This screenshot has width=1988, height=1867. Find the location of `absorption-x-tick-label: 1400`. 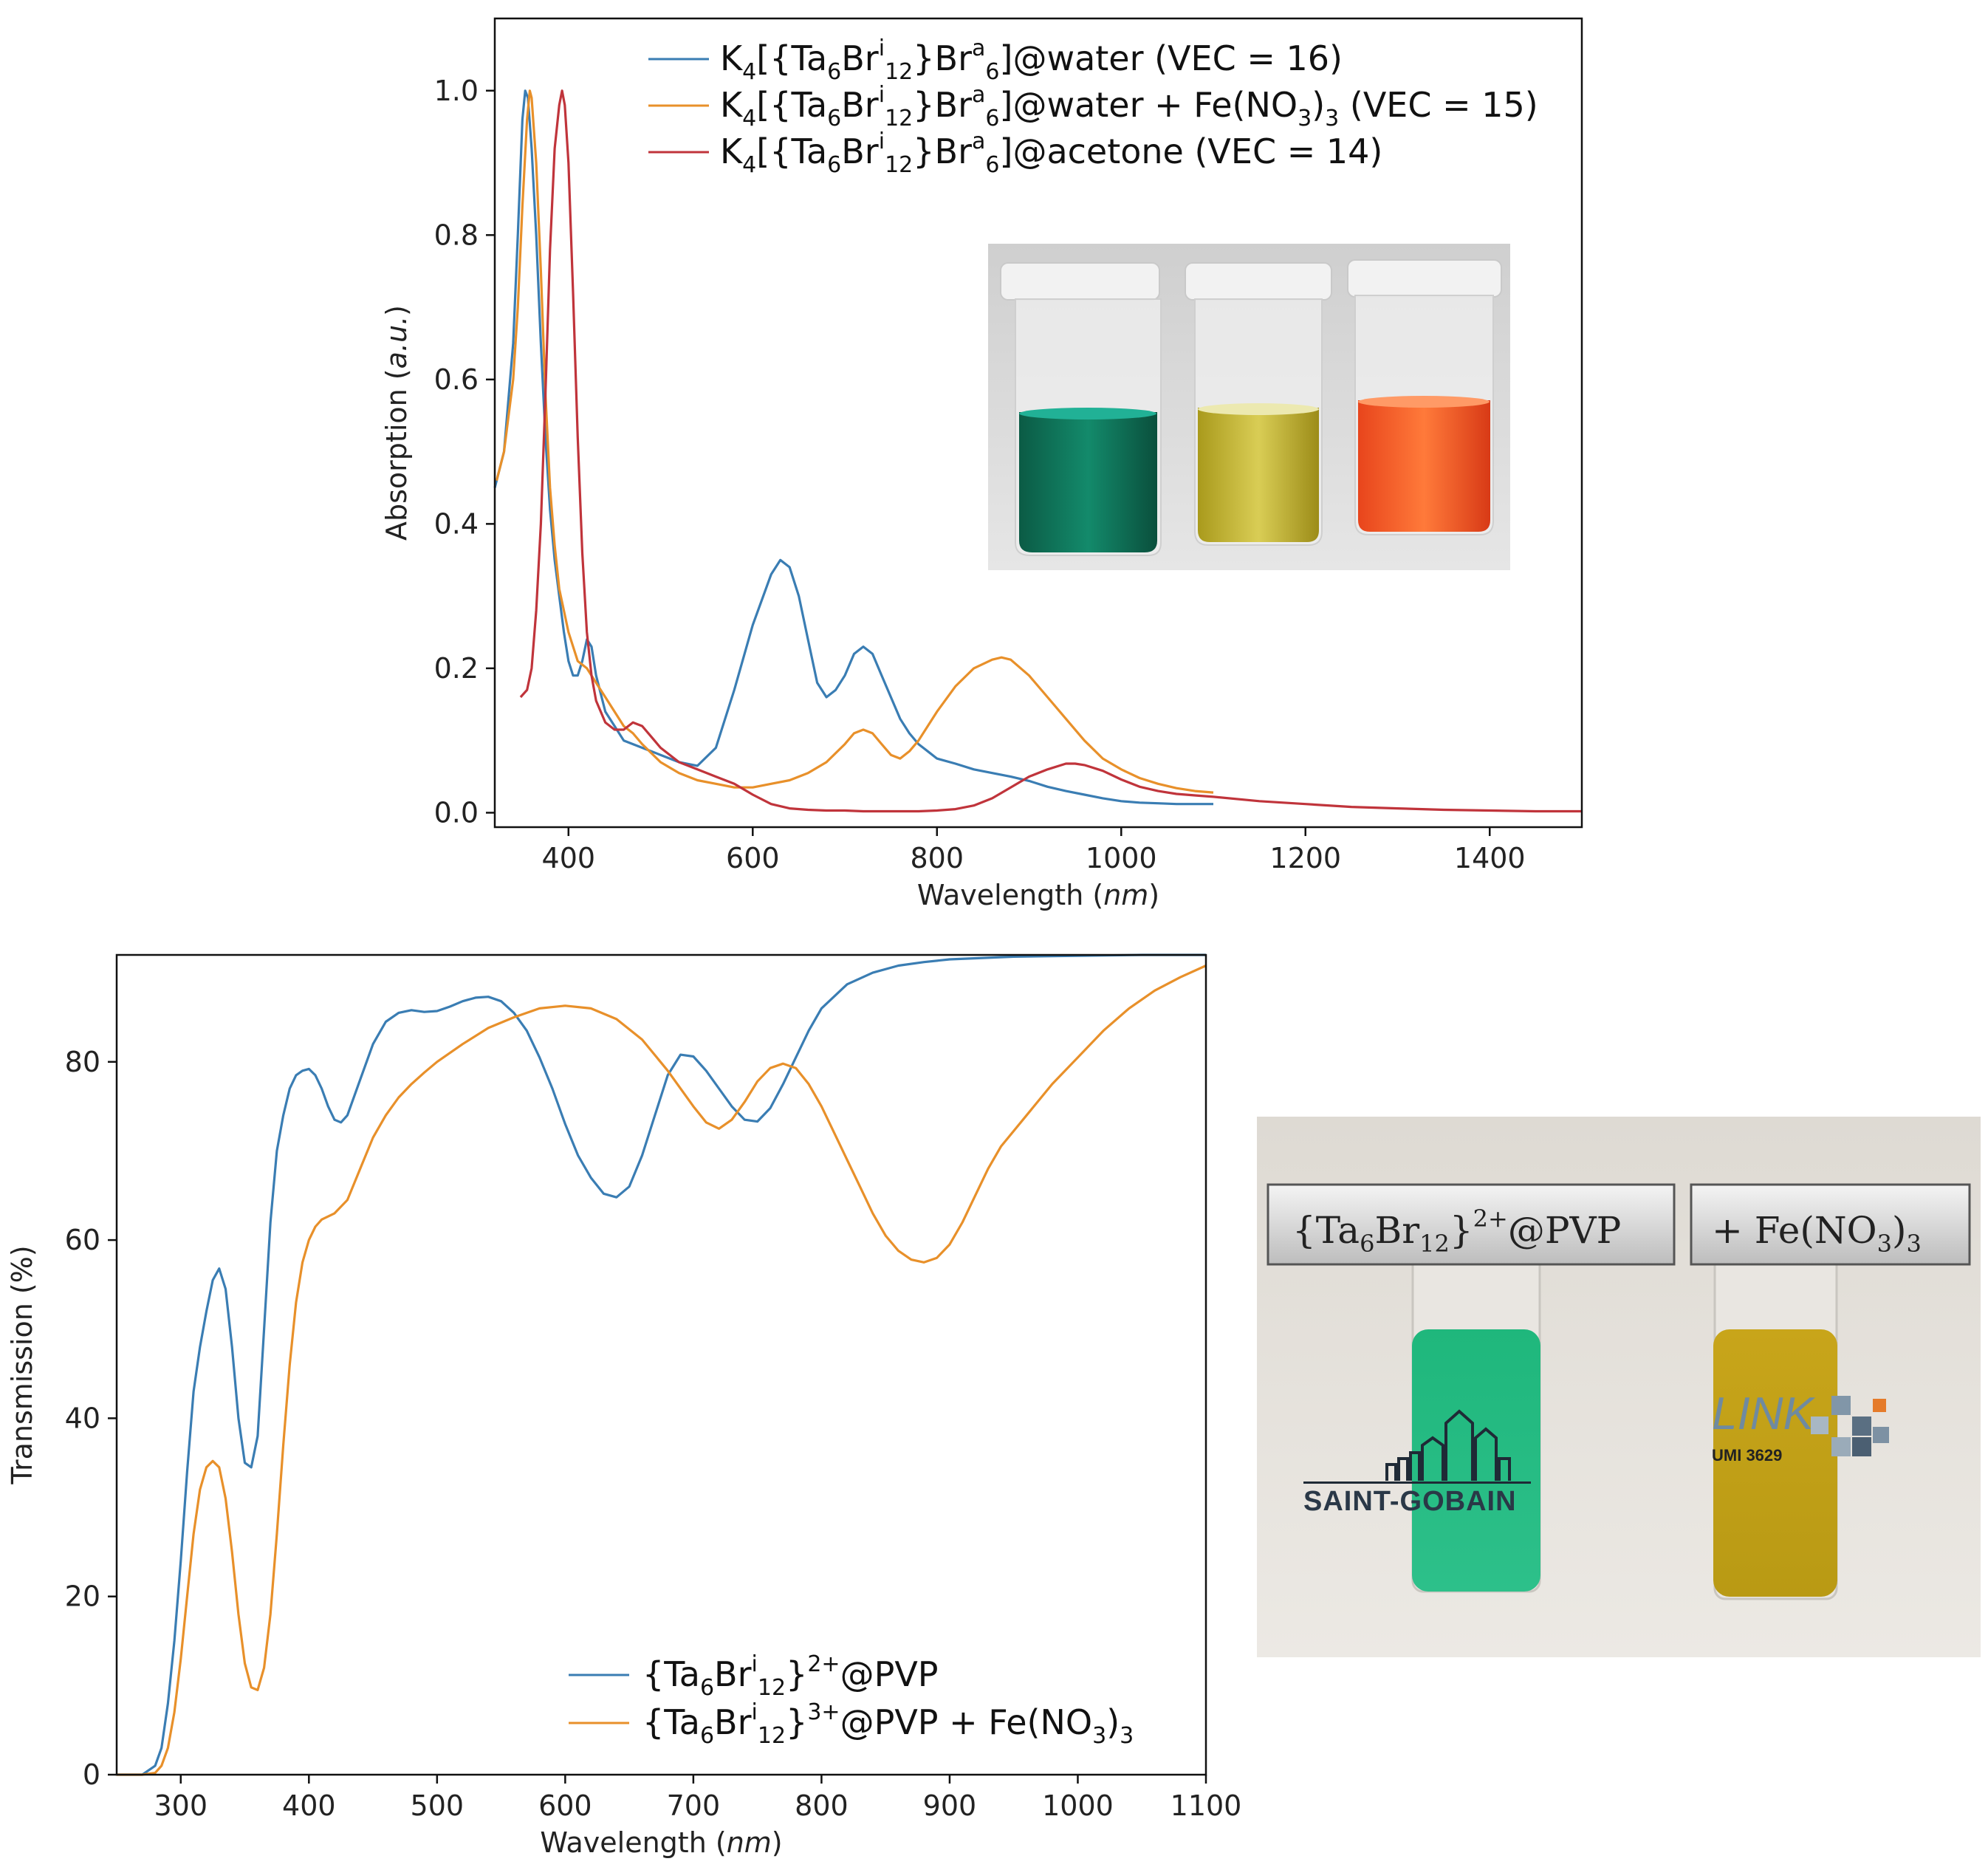

absorption-x-tick-label: 1400 is located at coordinates (1490, 858).